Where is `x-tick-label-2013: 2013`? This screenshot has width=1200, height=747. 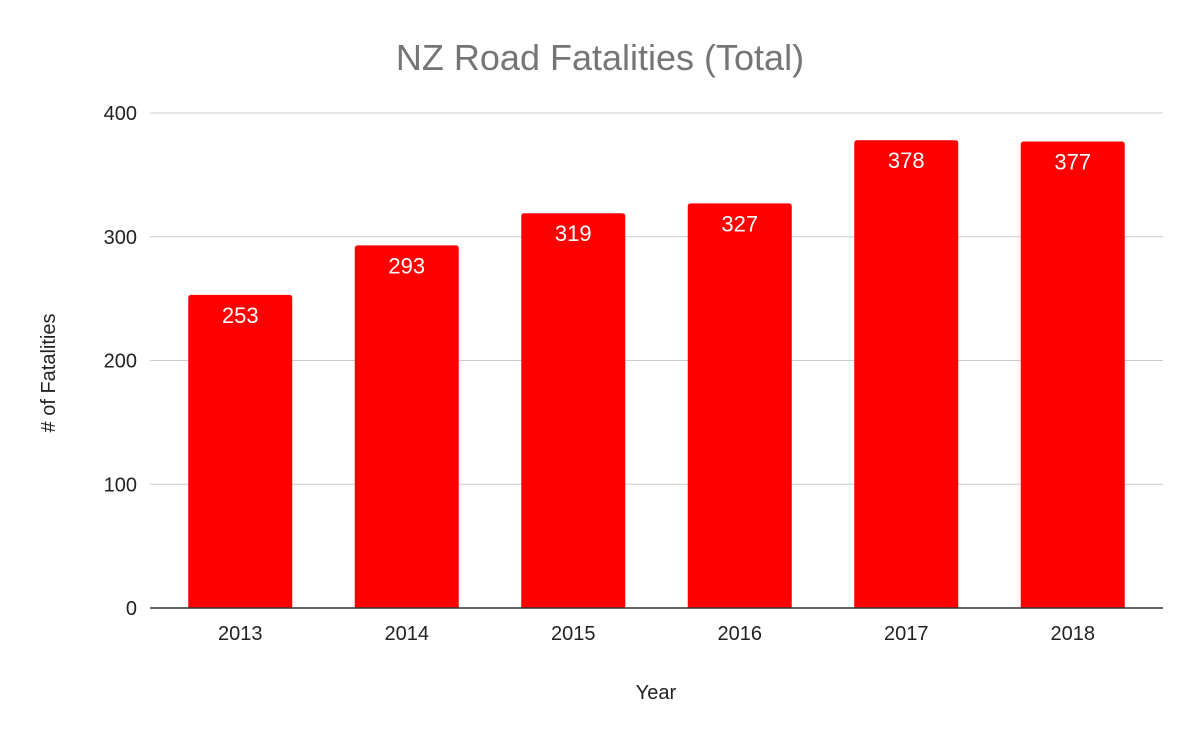 x-tick-label-2013: 2013 is located at coordinates (240, 634).